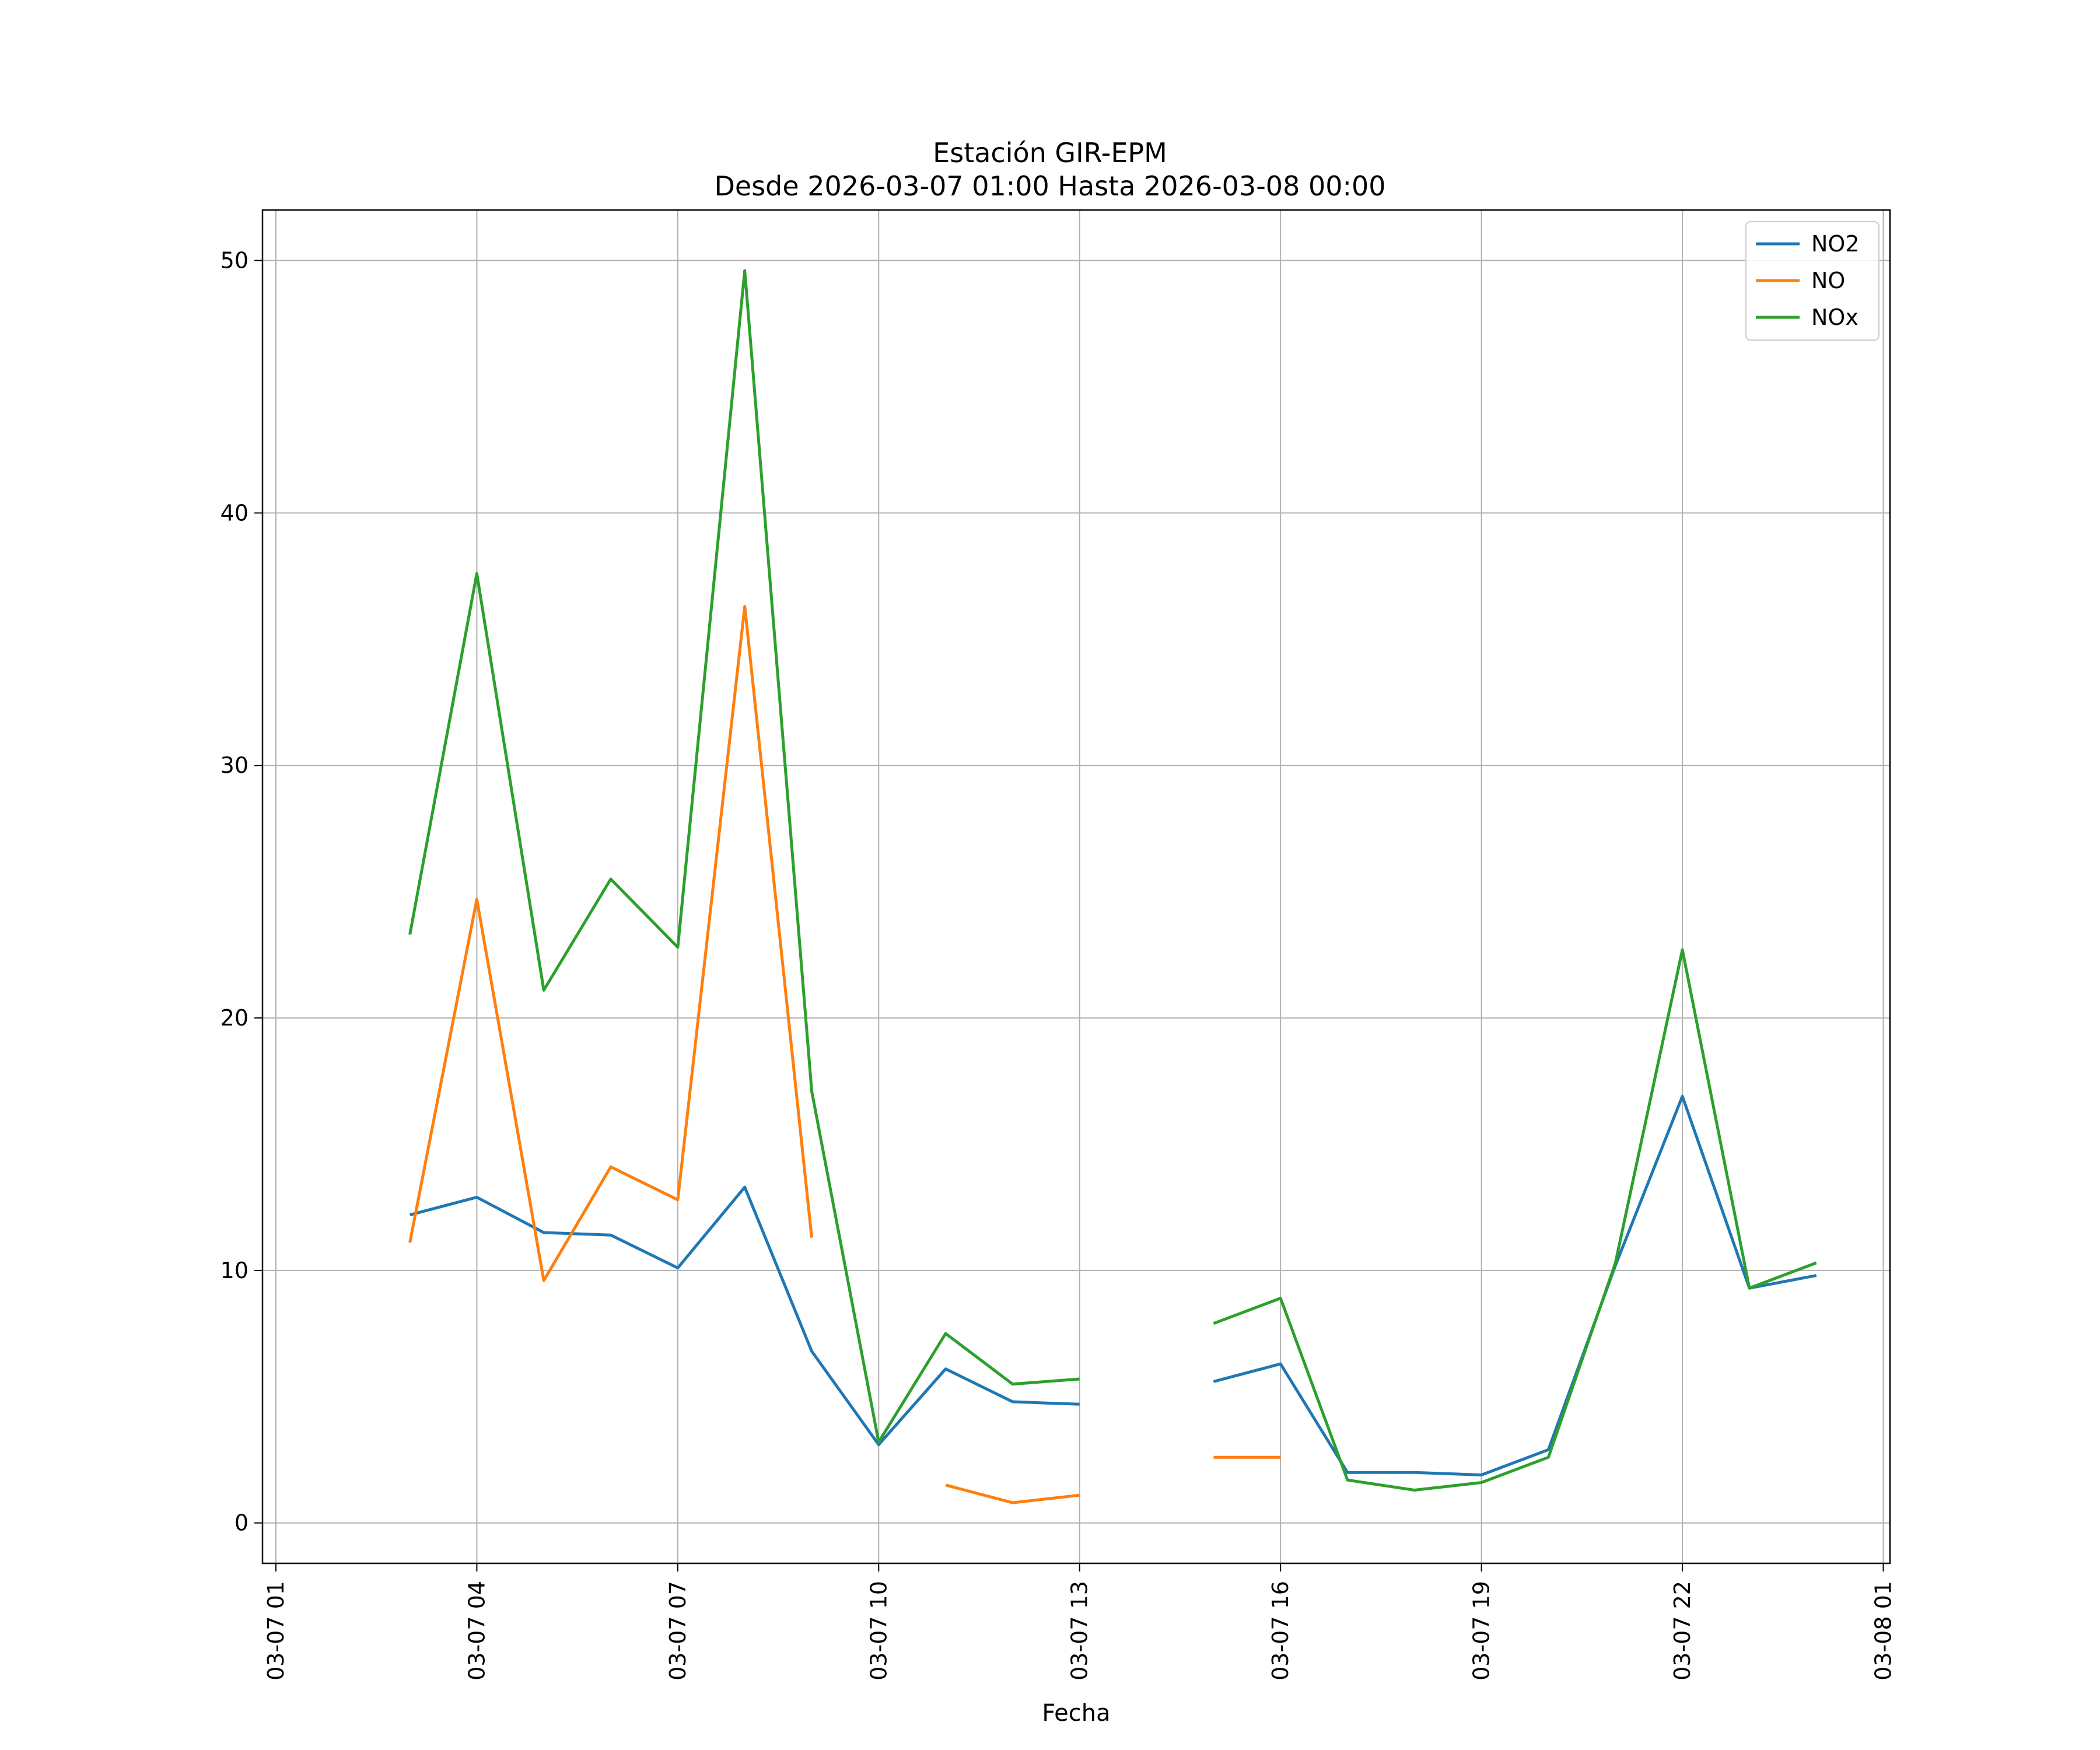  What do you see at coordinates (1835, 244) in the screenshot?
I see `legend-label-no2: NO2` at bounding box center [1835, 244].